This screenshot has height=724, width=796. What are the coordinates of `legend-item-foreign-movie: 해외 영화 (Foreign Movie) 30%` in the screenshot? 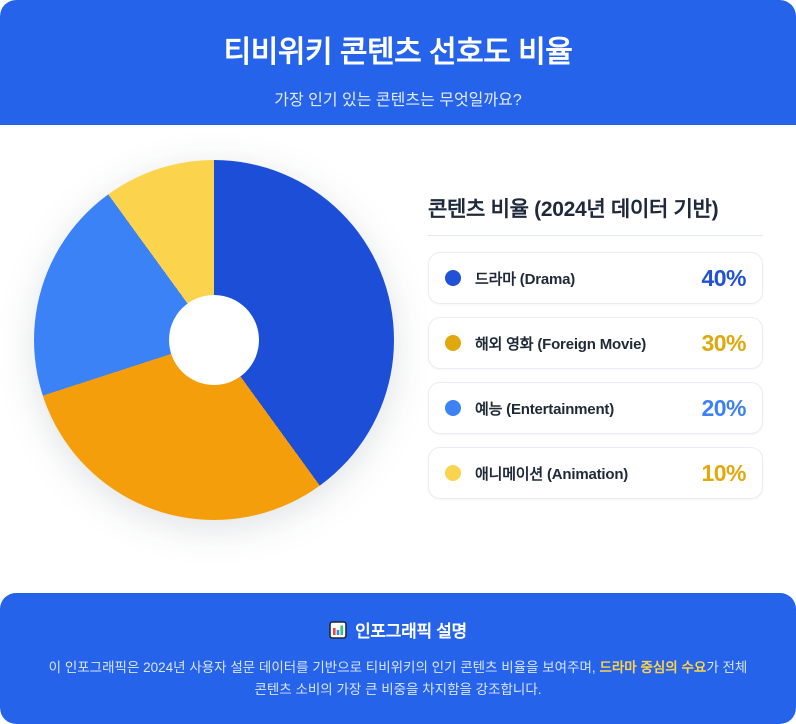 It's located at (595, 343).